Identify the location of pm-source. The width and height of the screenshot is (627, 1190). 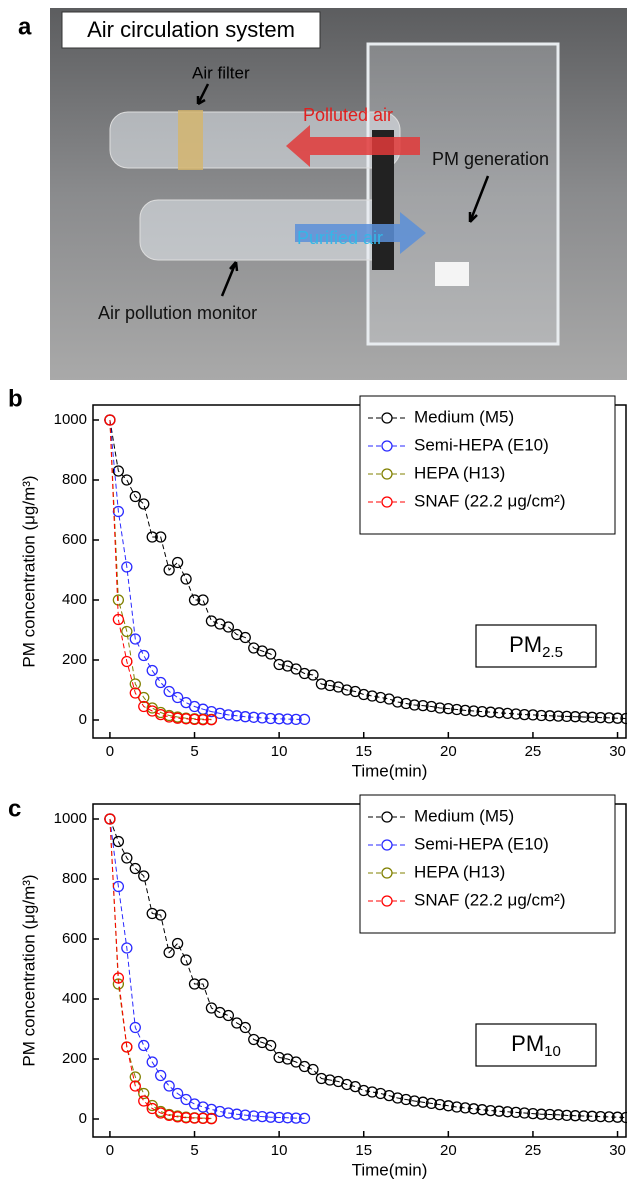
(452, 274).